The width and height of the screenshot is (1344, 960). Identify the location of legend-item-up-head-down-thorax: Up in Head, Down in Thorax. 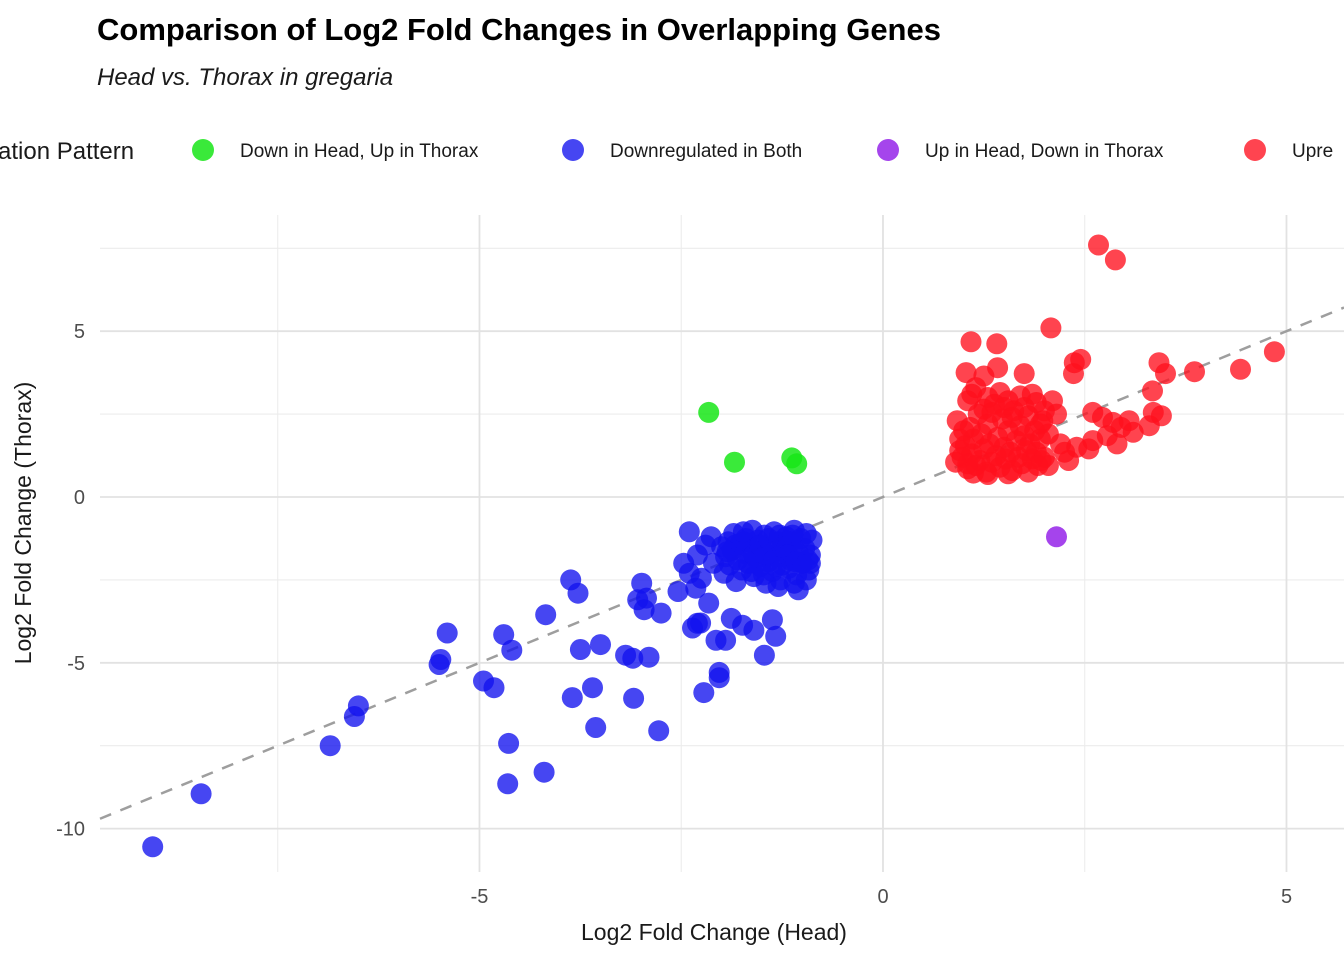
(1044, 151).